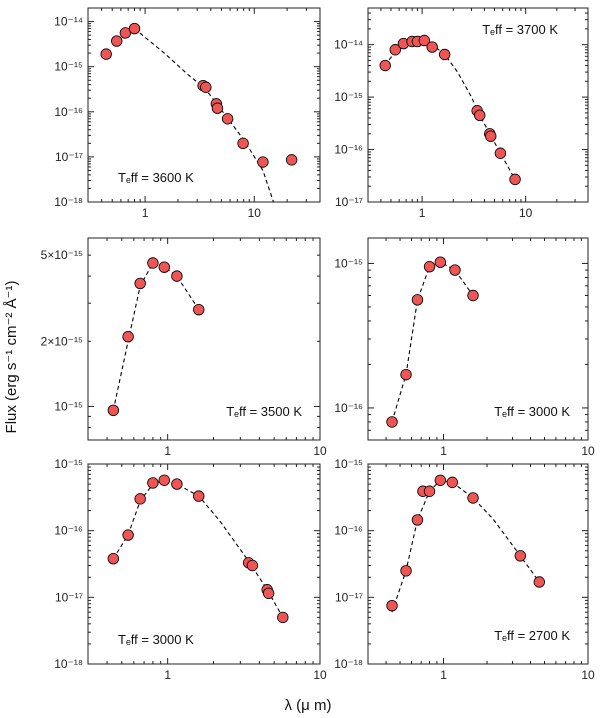  Describe the element at coordinates (532, 635) in the screenshot. I see `teff-label: Tₑff = 2700 K` at that location.